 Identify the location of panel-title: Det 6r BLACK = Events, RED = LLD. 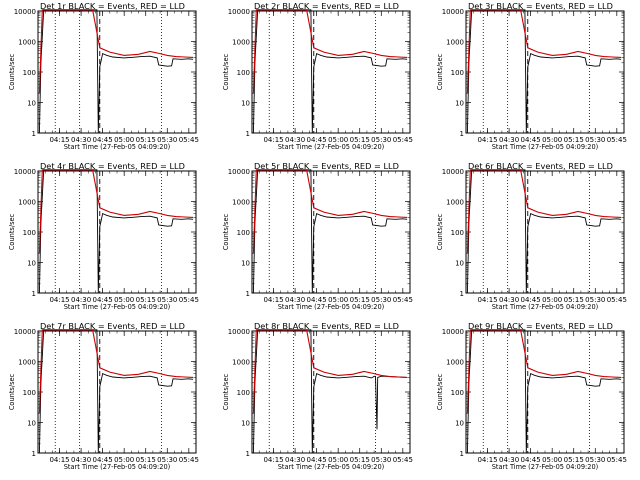
(540, 166).